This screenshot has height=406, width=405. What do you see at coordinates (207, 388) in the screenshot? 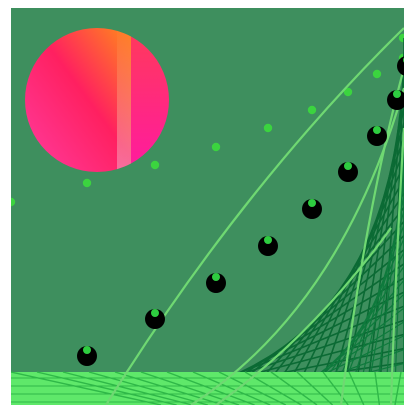
I see `ground-mesh` at bounding box center [207, 388].